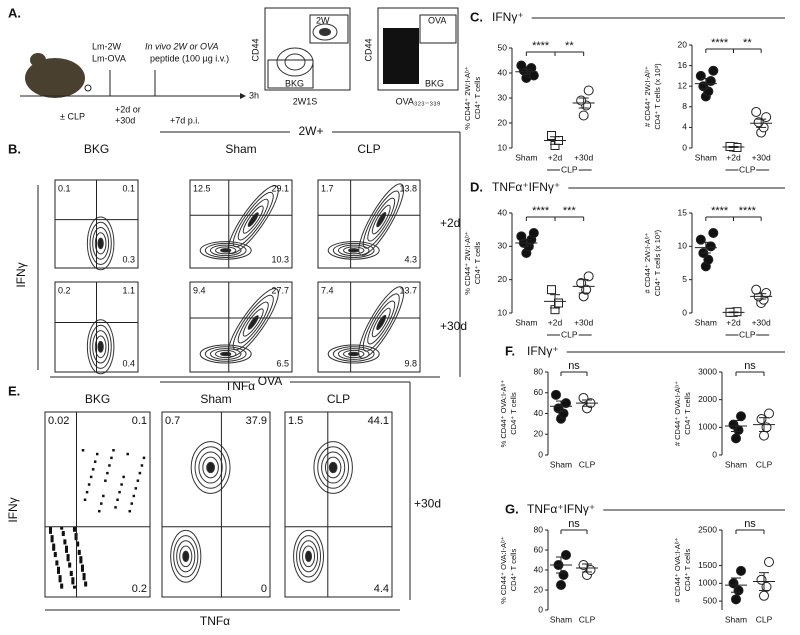  What do you see at coordinates (410, 363) in the screenshot?
I see `quadrant-value: 9.8` at bounding box center [410, 363].